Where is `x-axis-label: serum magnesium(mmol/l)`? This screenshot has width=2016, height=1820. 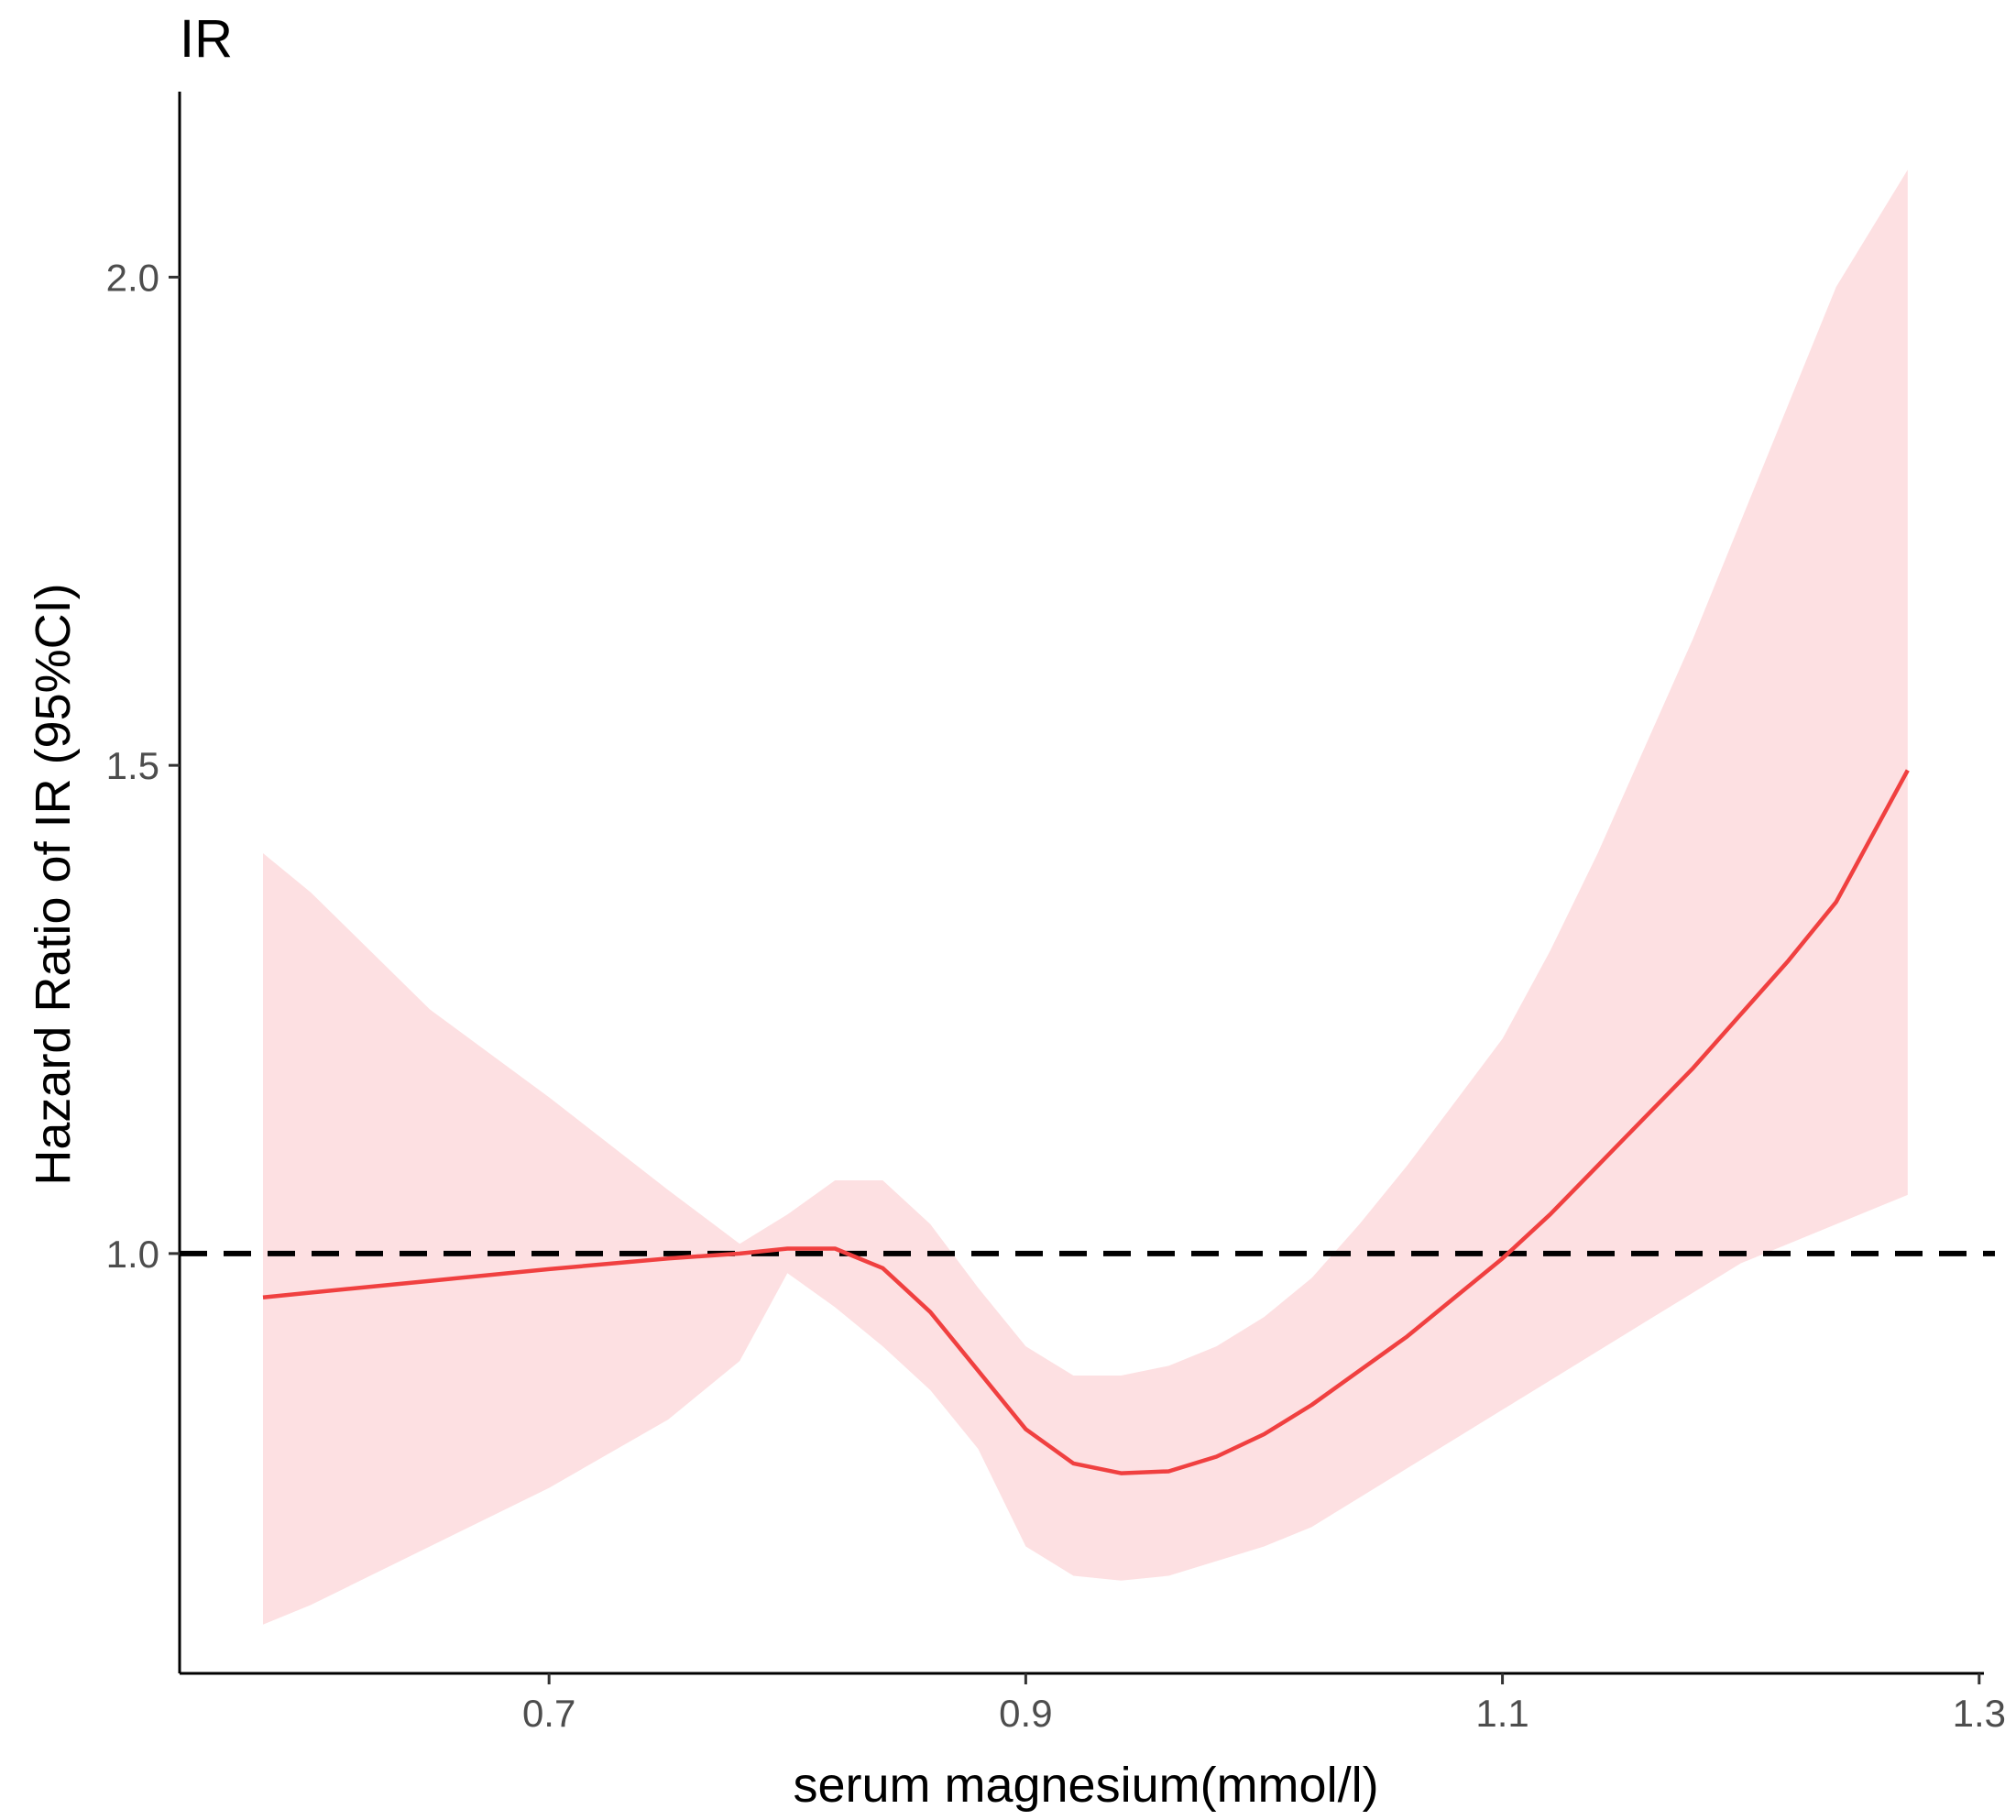 x-axis-label: serum magnesium(mmol/l) is located at coordinates (1085, 1785).